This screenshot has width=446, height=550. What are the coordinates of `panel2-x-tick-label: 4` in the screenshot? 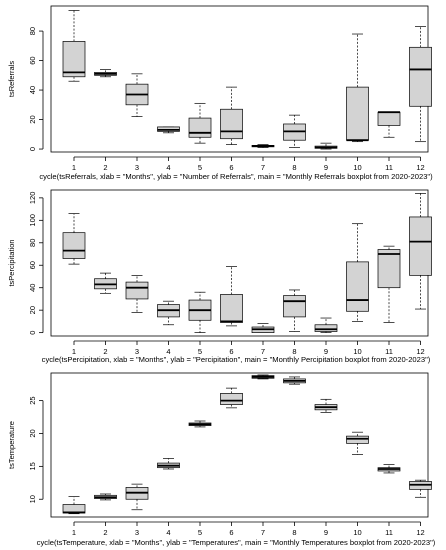 It's located at (168, 351).